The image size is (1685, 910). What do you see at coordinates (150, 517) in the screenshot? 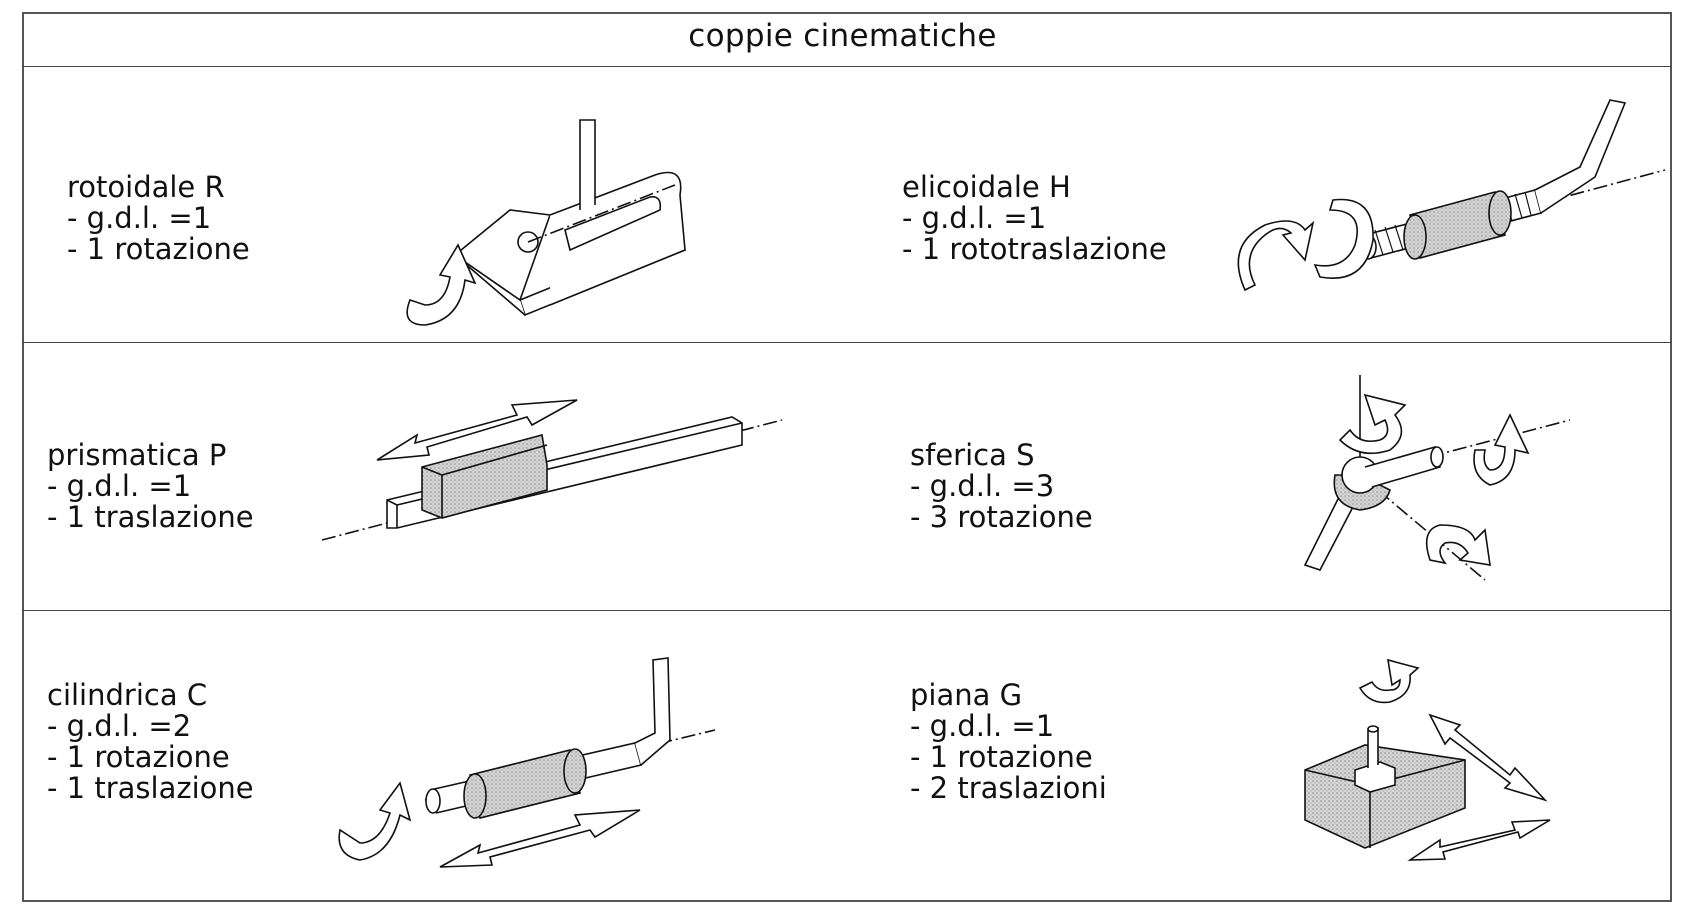
I see `pair-motion: - 1 traslazione` at bounding box center [150, 517].